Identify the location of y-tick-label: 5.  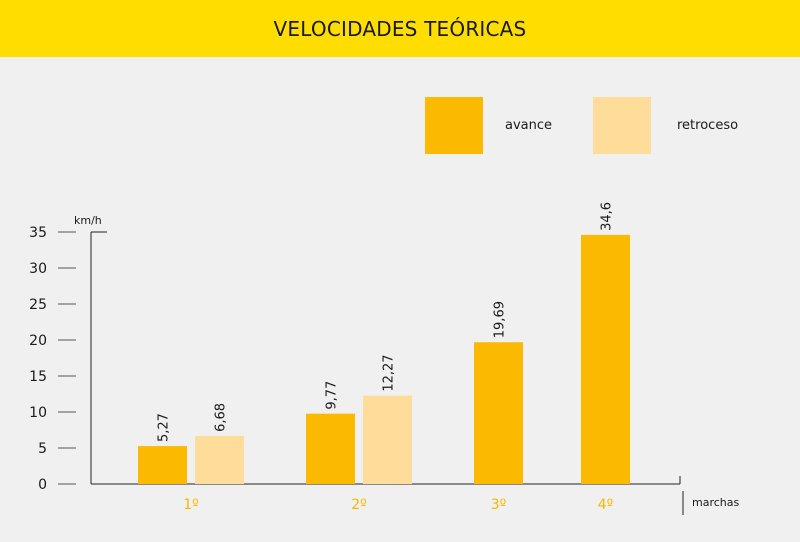
(42, 449).